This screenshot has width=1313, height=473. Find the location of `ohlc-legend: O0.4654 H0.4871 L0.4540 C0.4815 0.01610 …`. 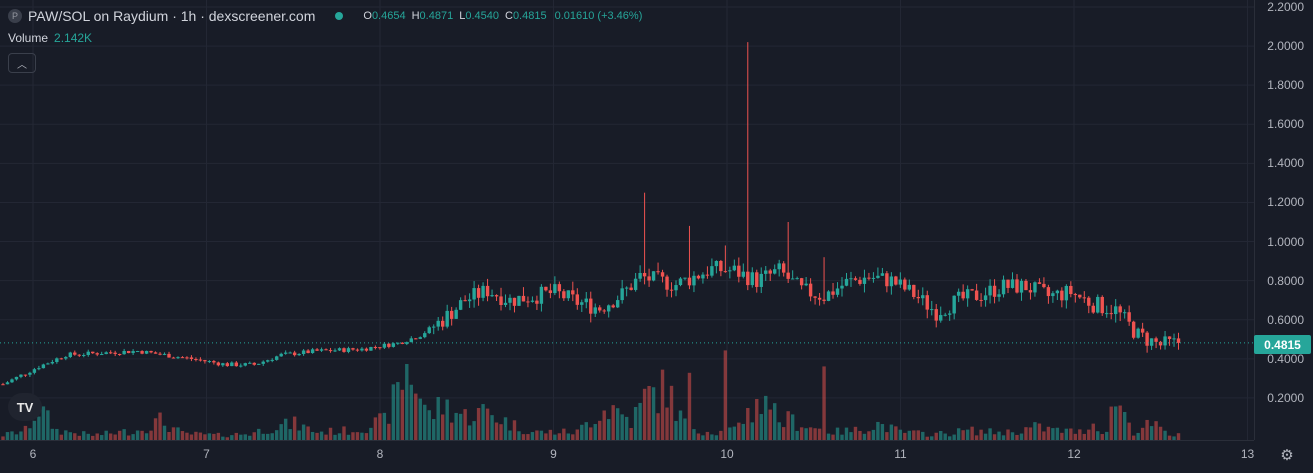

ohlc-legend: O0.4654 H0.4871 L0.4540 C0.4815 0.01610 … is located at coordinates (502, 16).